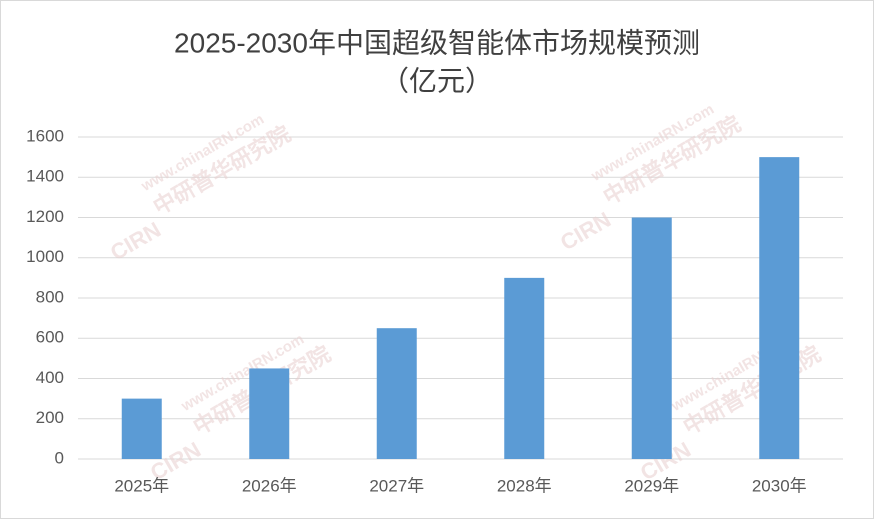 This screenshot has width=874, height=519. I want to click on y-tick-label: 200, so click(50, 417).